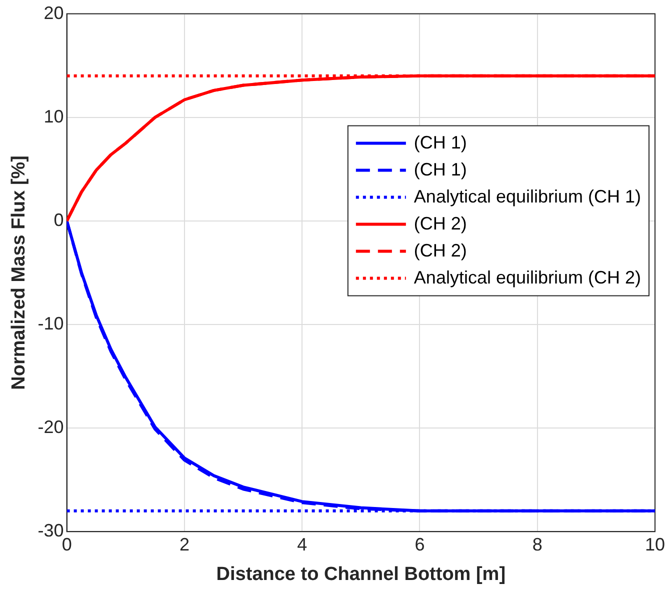 The image size is (671, 594). I want to click on y-axis-title: Normalized Mass Flux [%], so click(19, 273).